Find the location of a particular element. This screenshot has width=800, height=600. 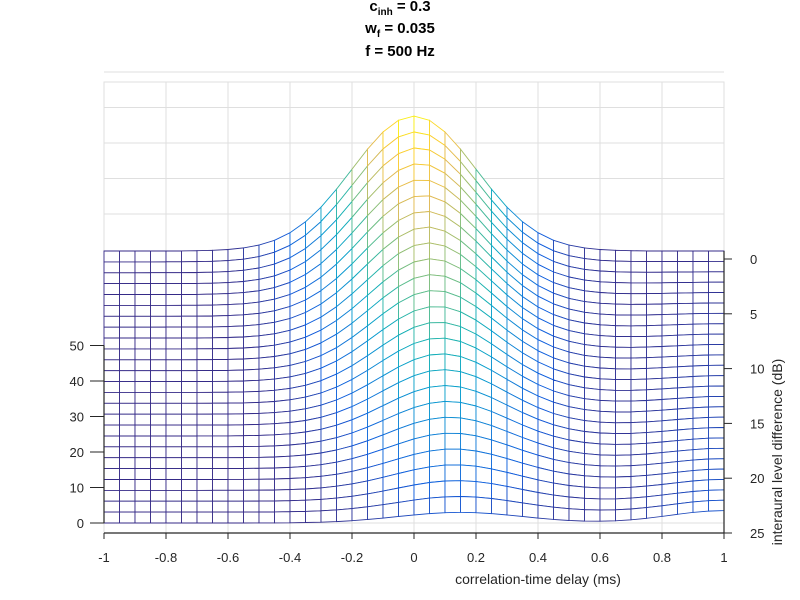

y-tick-label: 15 is located at coordinates (757, 423).